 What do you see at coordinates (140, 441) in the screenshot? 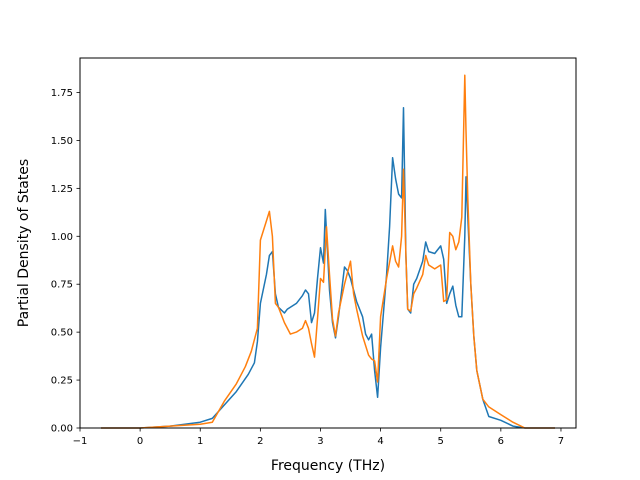
I see `x-tick-label: 0` at bounding box center [140, 441].